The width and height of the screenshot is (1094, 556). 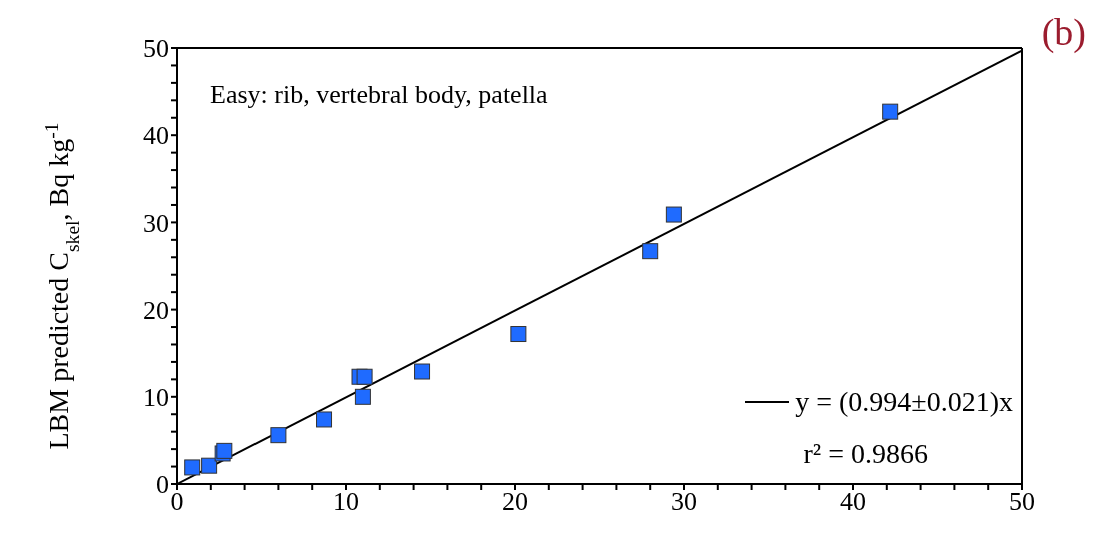 What do you see at coordinates (865, 454) in the screenshot?
I see `annotation: r² = 0.9866` at bounding box center [865, 454].